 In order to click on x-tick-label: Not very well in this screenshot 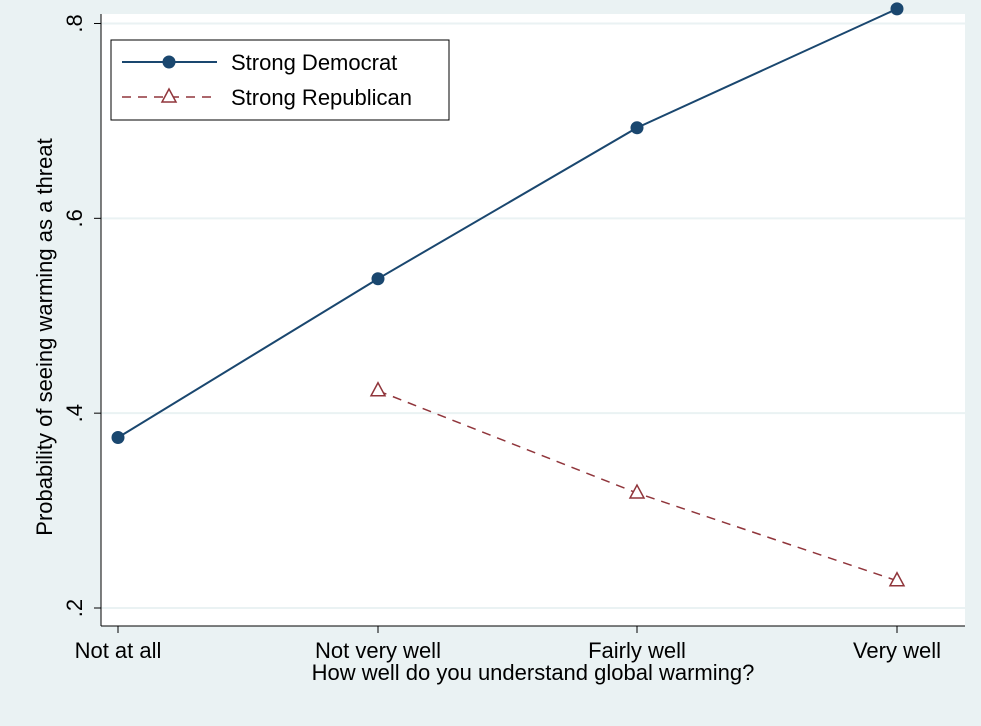, I will do `click(378, 650)`.